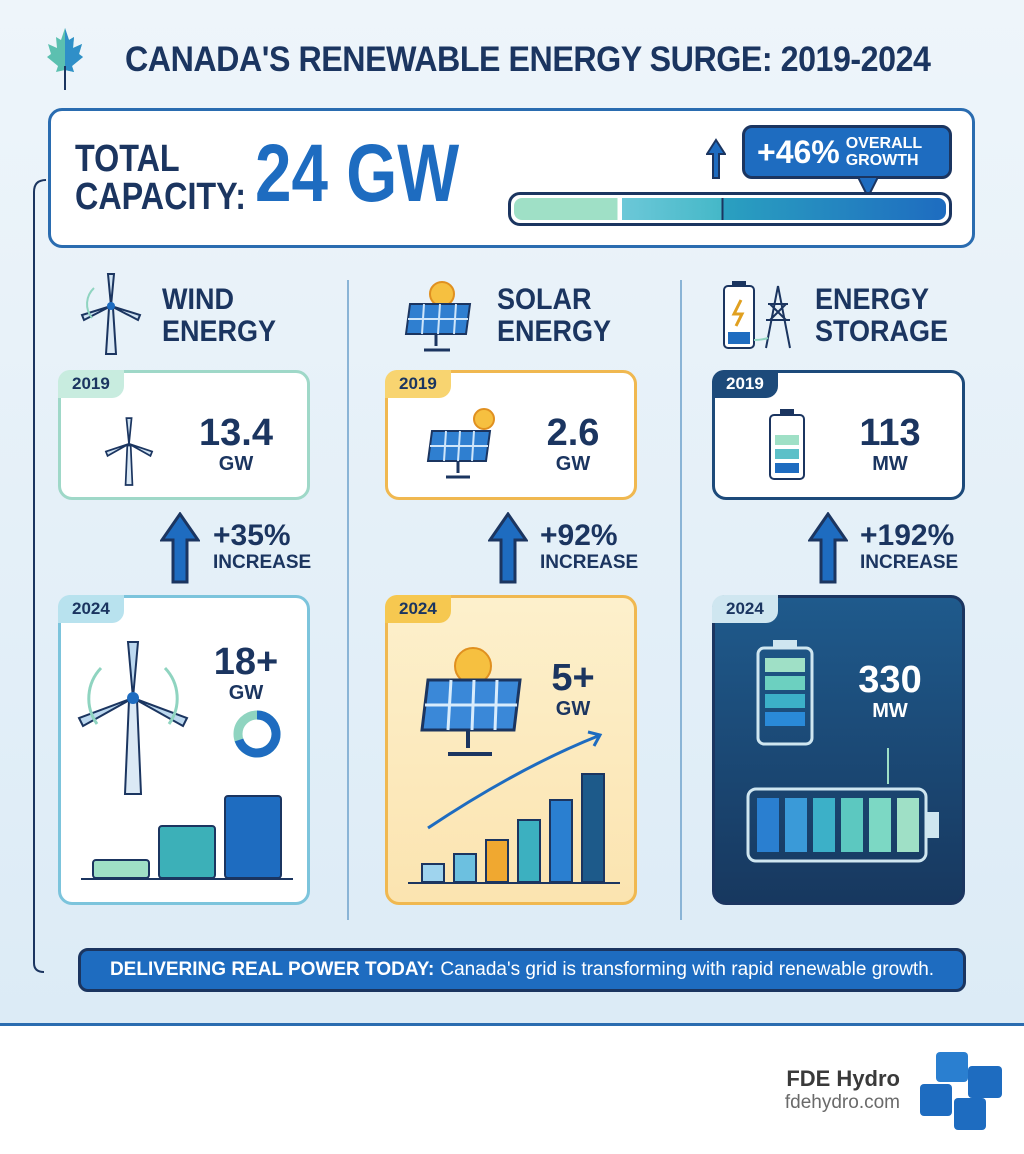 This screenshot has height=1154, width=1024. I want to click on wind-2024-value: 18+ GW, so click(246, 672).